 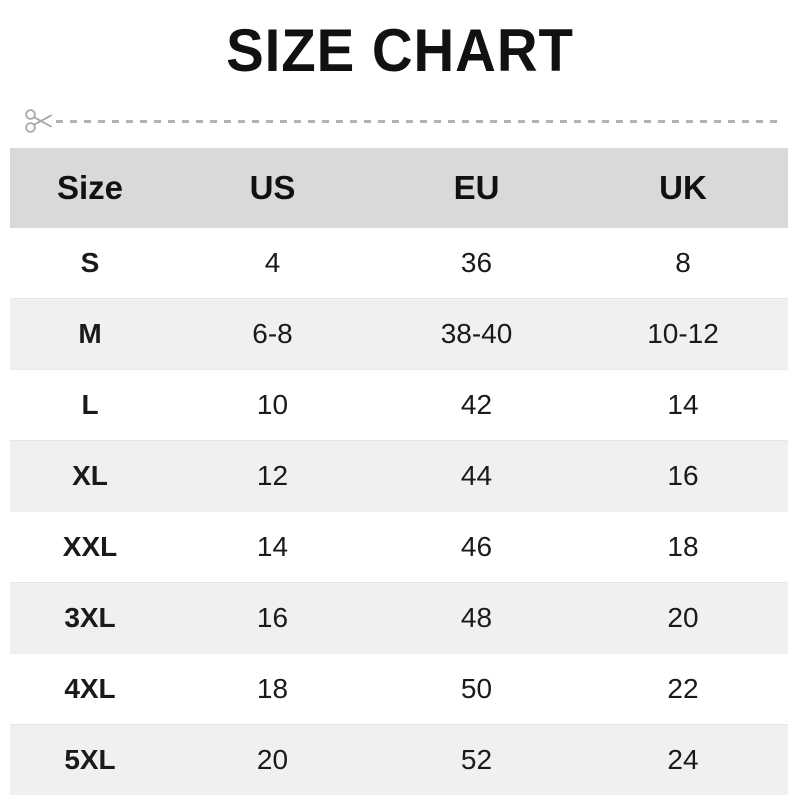 What do you see at coordinates (90, 618) in the screenshot?
I see `cell-size: 3XL` at bounding box center [90, 618].